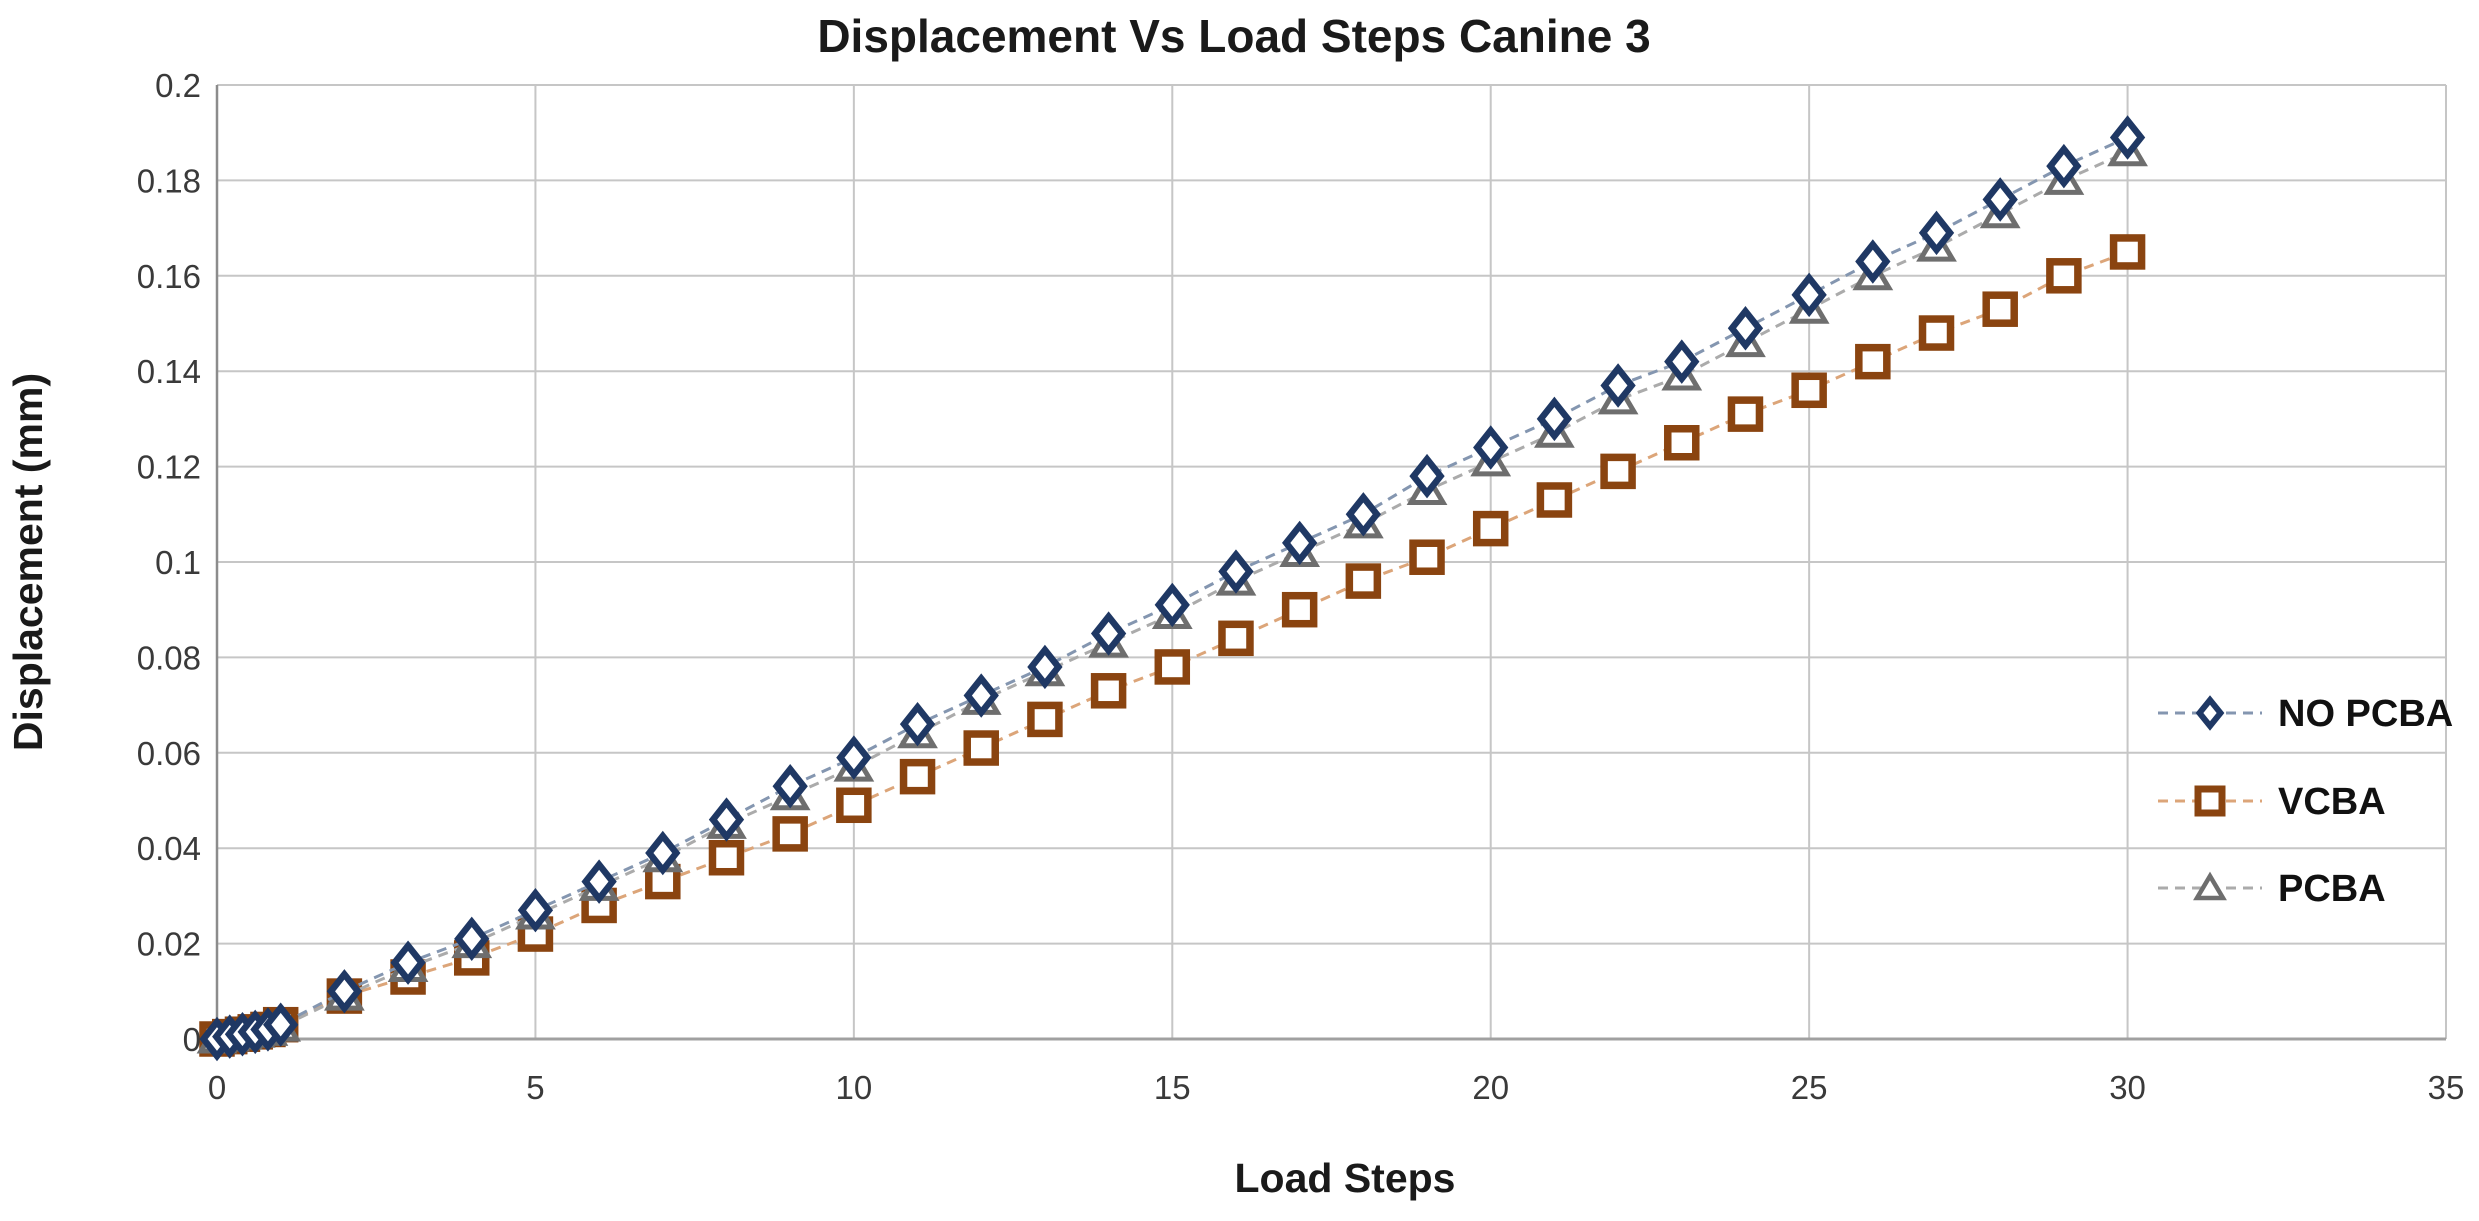 Image resolution: width=2479 pixels, height=1221 pixels. Describe the element at coordinates (1345, 1178) in the screenshot. I see `x-axis-title: Load Steps` at that location.